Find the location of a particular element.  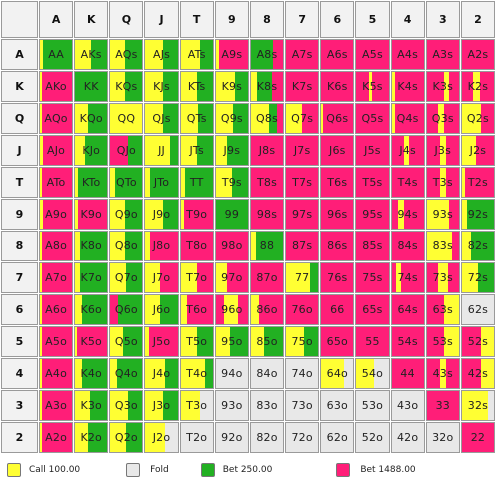

hand-cell-96o: 96o is located at coordinates (231, 310).